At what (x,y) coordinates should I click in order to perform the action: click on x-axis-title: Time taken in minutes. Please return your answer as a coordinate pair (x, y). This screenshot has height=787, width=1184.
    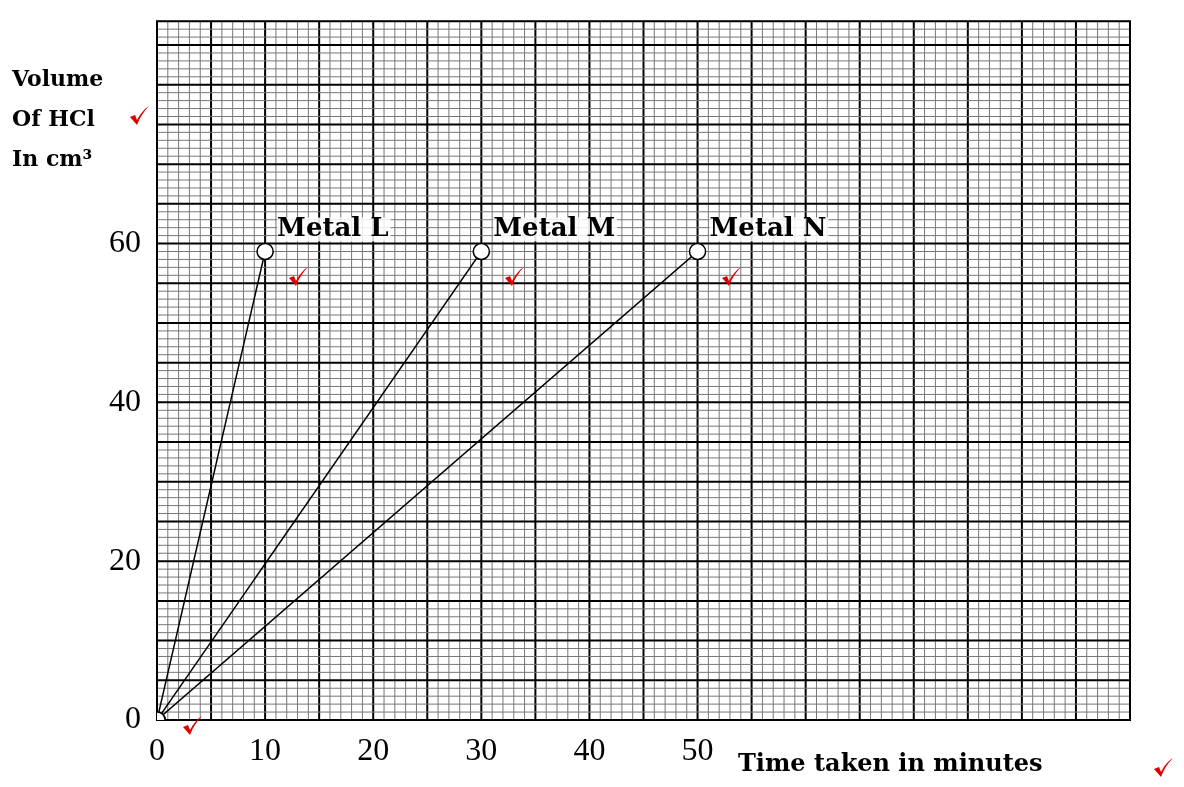
    Looking at the image, I should click on (890, 762).